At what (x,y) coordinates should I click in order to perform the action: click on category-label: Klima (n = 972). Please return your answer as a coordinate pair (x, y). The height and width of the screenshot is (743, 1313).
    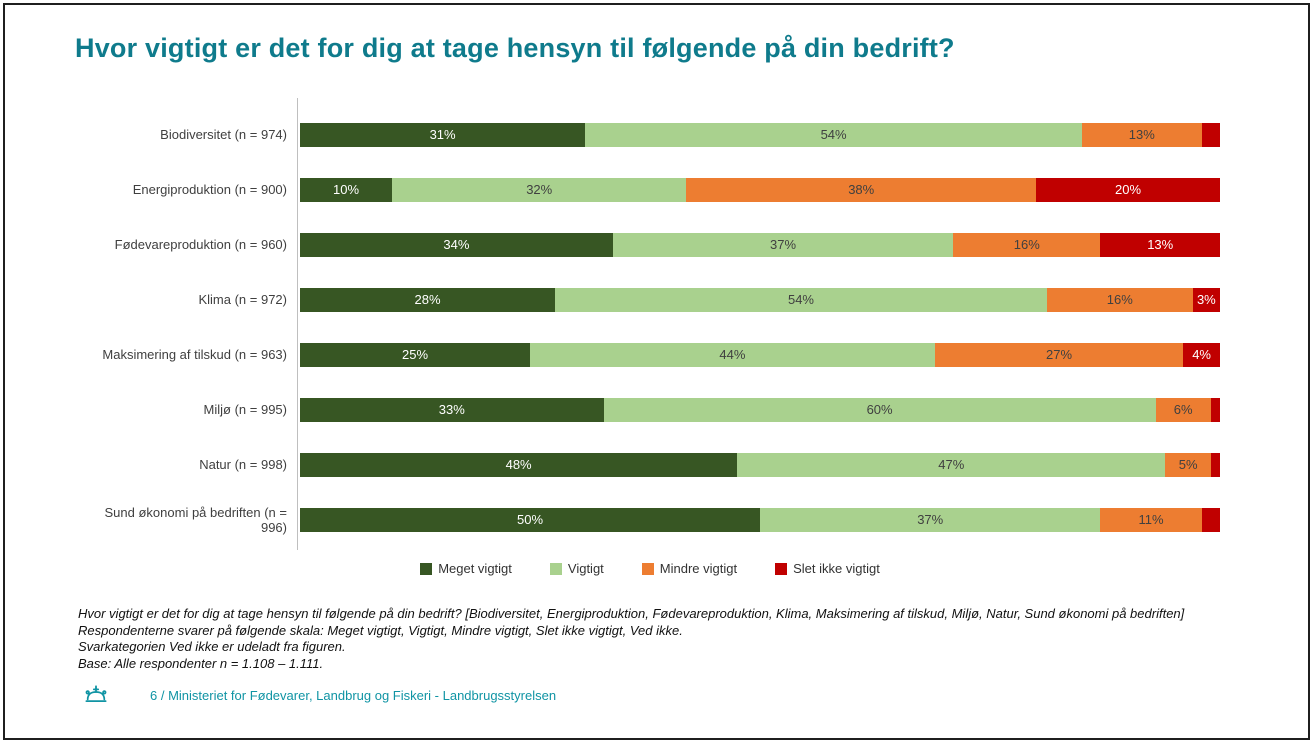
    Looking at the image, I should click on (242, 299).